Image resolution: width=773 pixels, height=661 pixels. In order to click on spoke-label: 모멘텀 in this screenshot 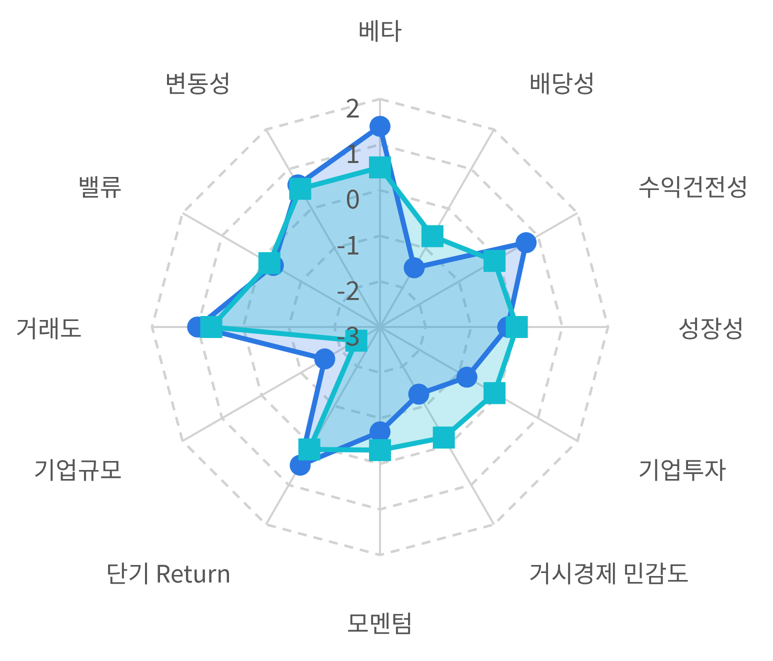, I will do `click(380, 622)`.